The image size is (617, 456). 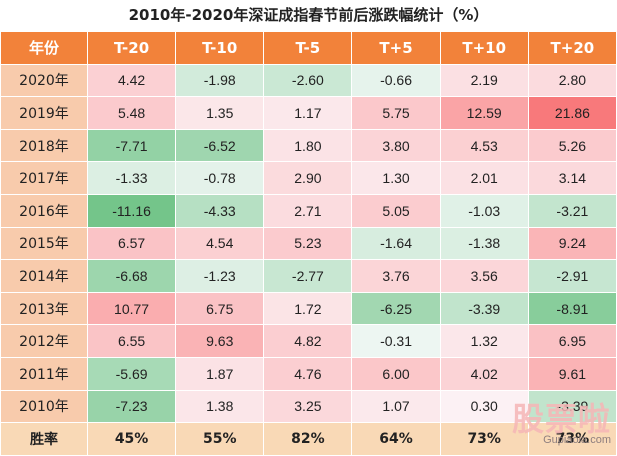 What do you see at coordinates (44, 48) in the screenshot?
I see `header-year: 年份` at bounding box center [44, 48].